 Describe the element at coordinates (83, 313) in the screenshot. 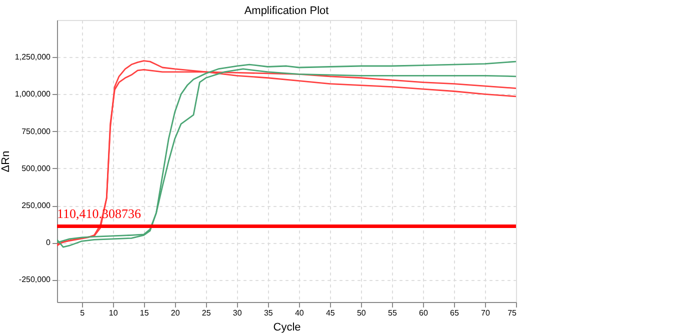

I see `x-tick-label: 5` at that location.